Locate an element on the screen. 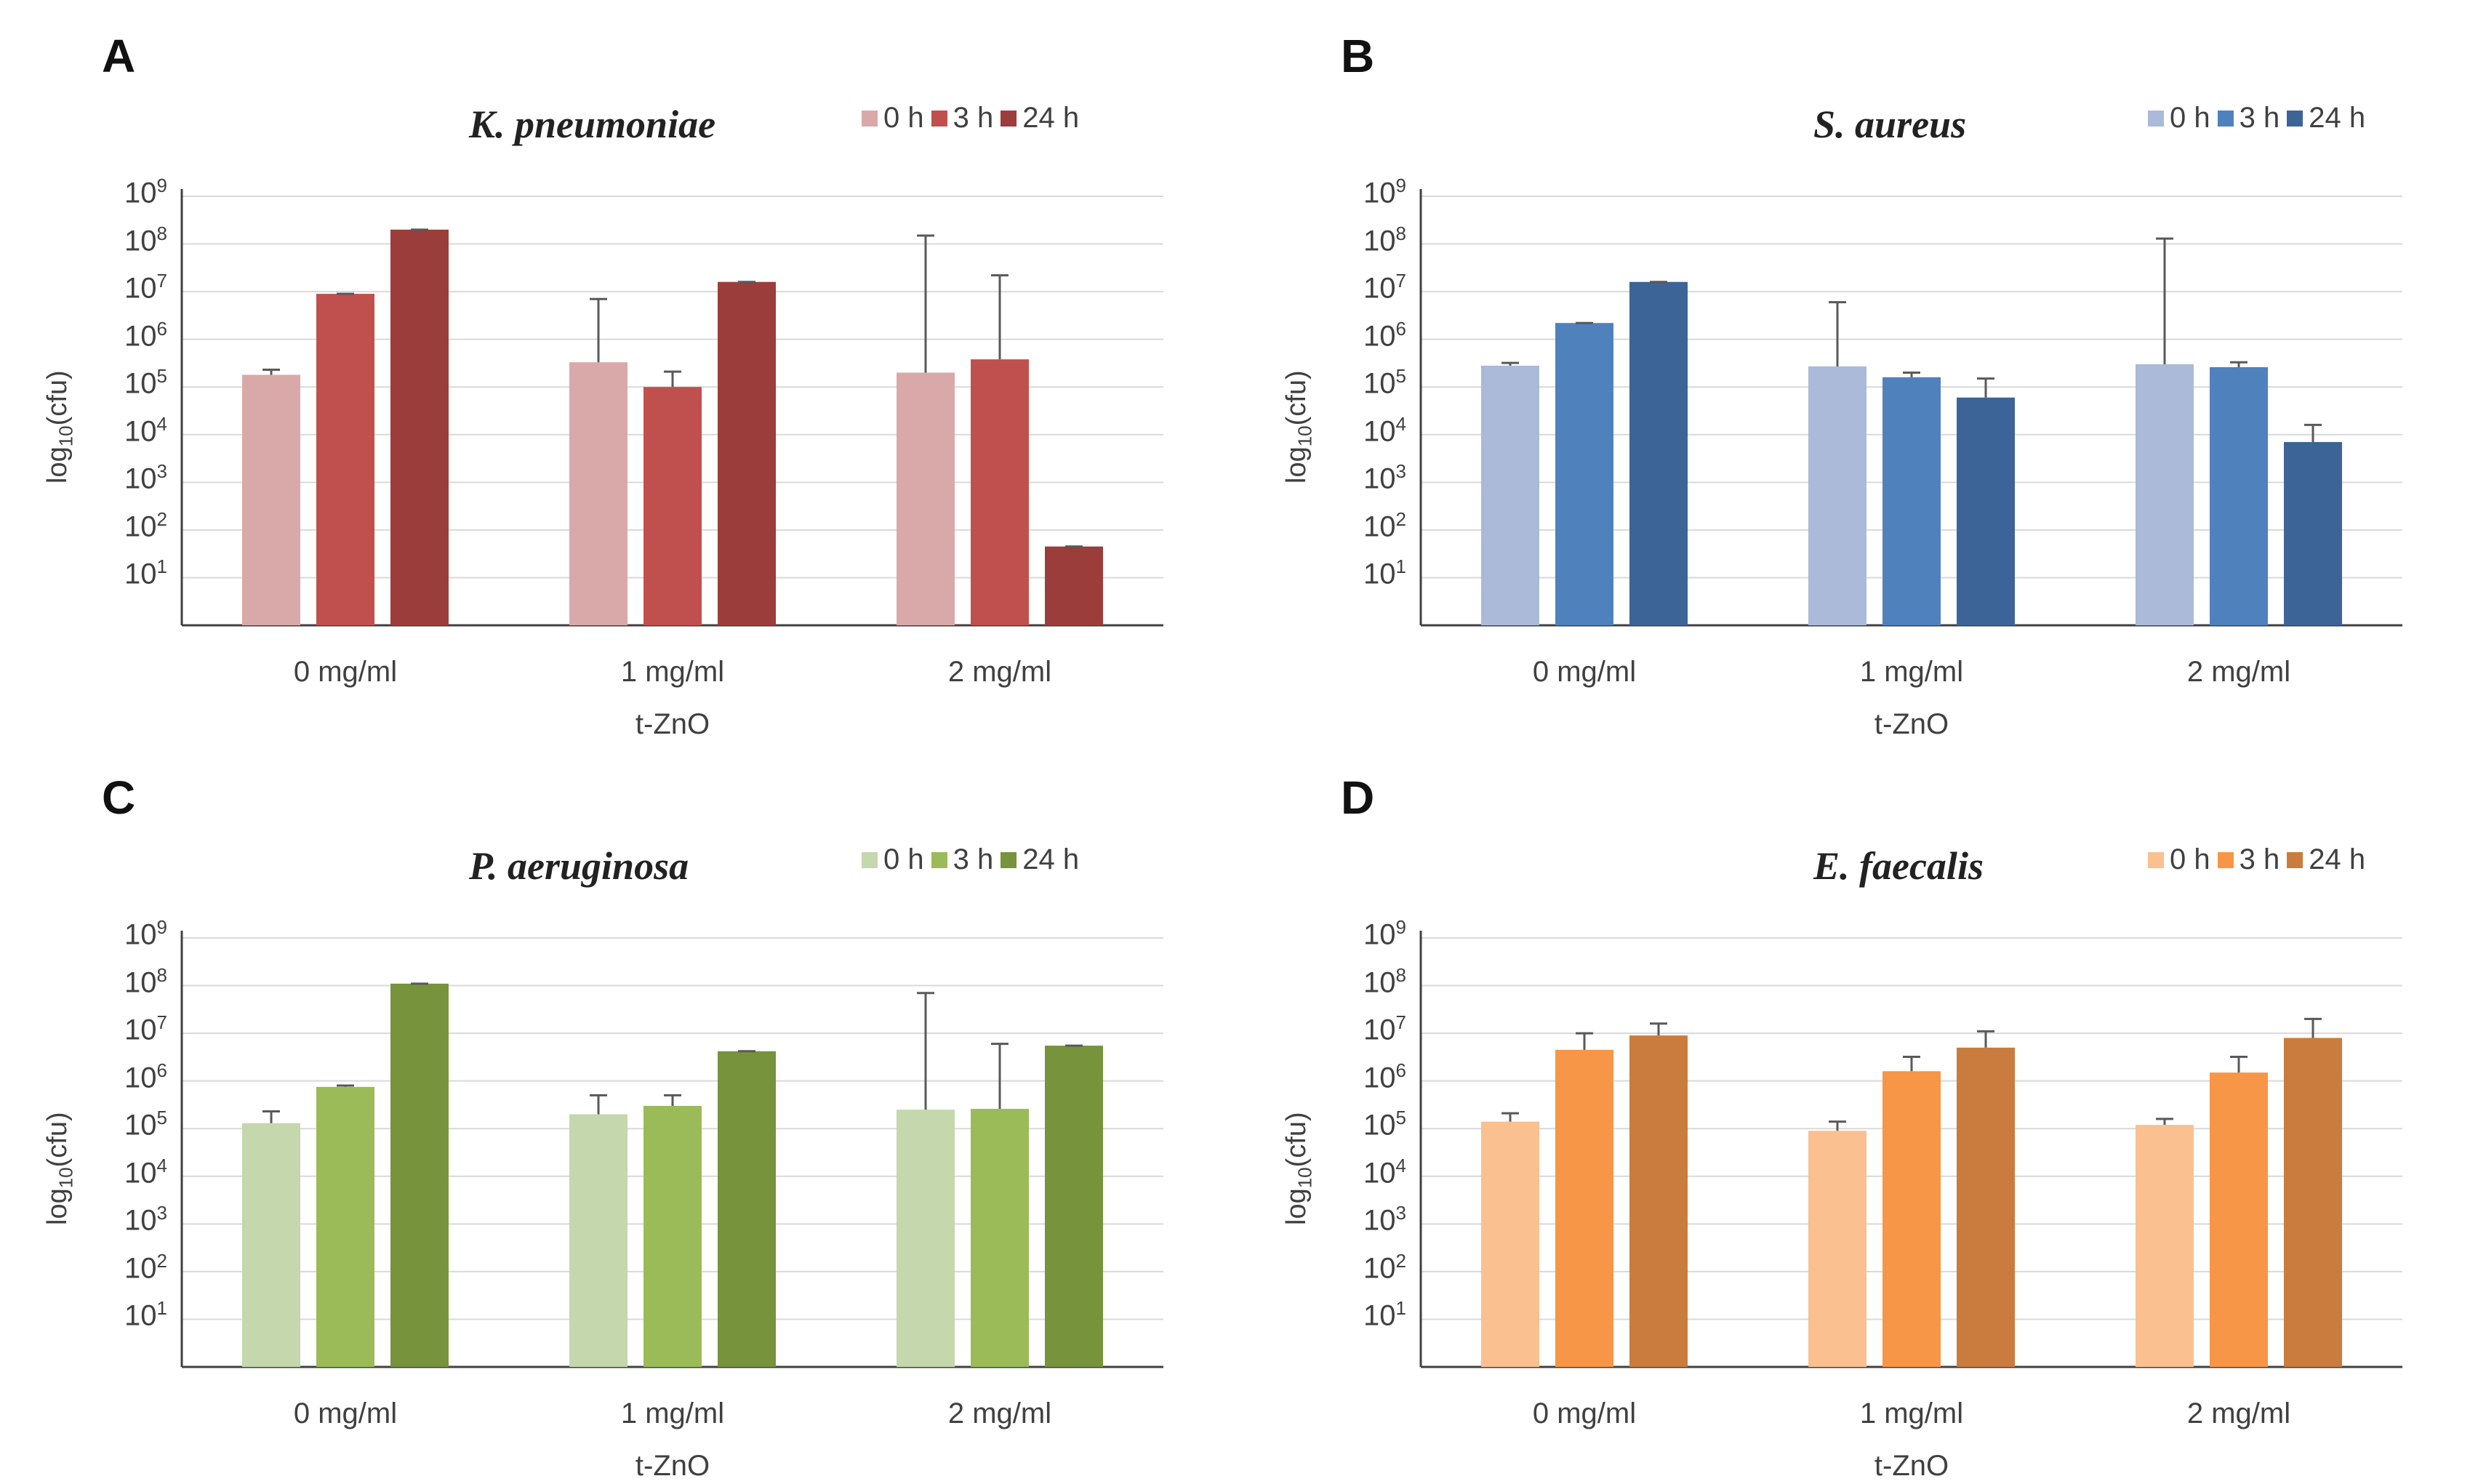  legend-label: 0 h is located at coordinates (2190, 118).